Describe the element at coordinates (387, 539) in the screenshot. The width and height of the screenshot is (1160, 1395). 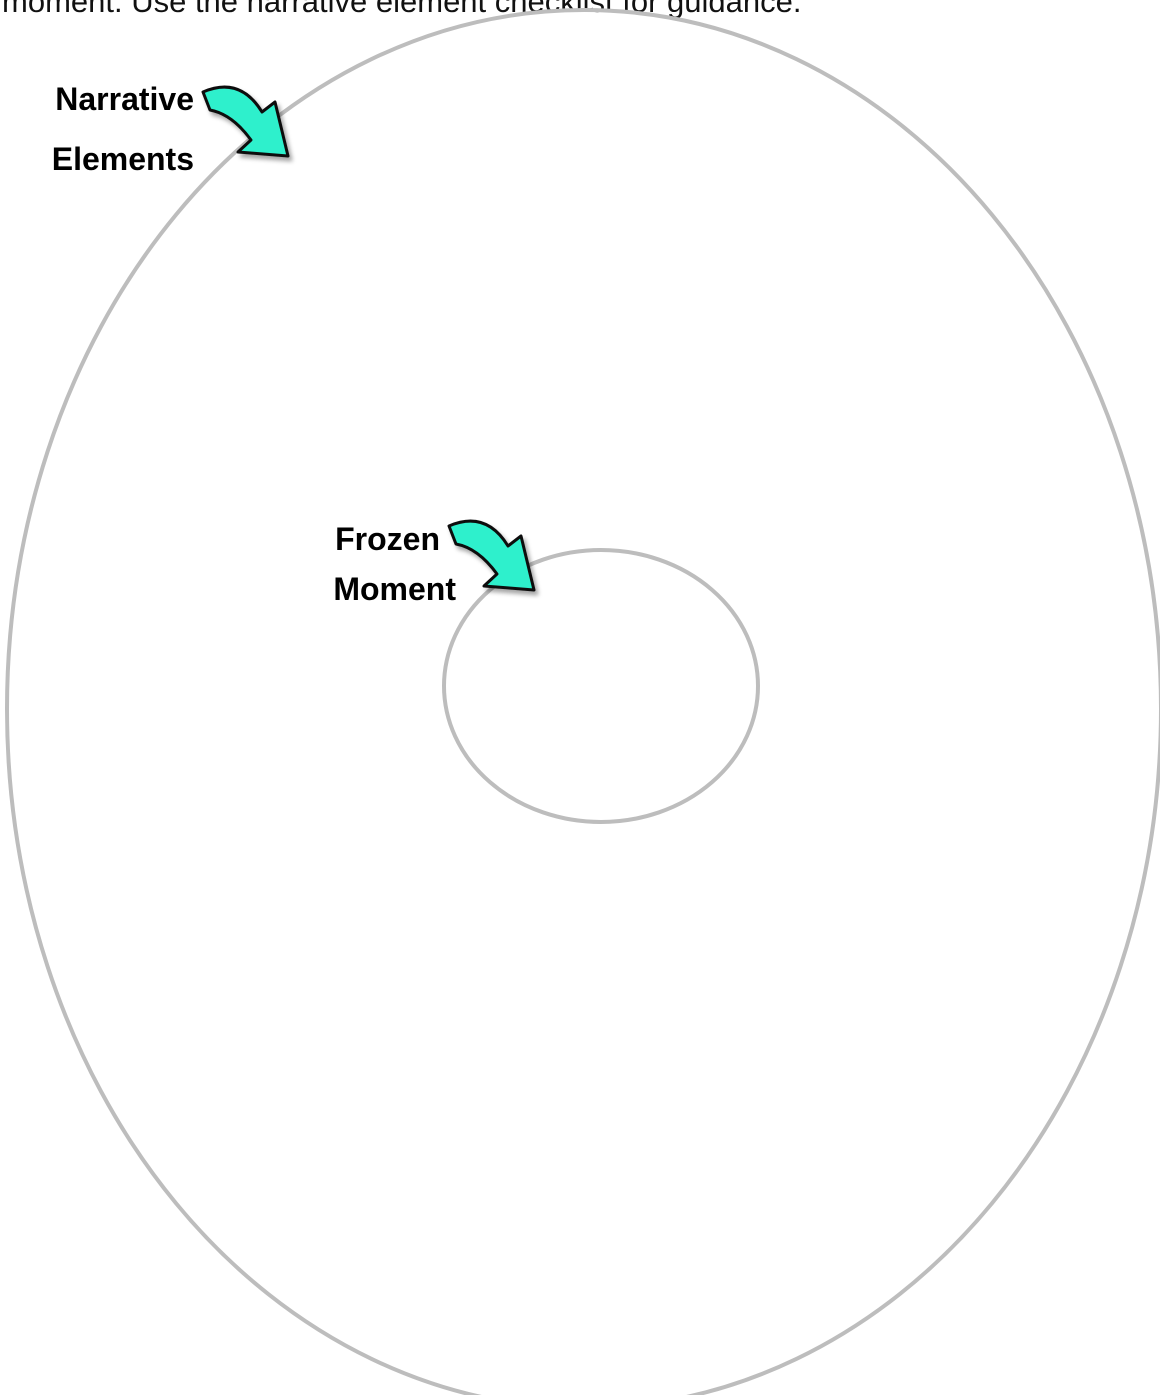
I see `inner-label-line: Frozen` at that location.